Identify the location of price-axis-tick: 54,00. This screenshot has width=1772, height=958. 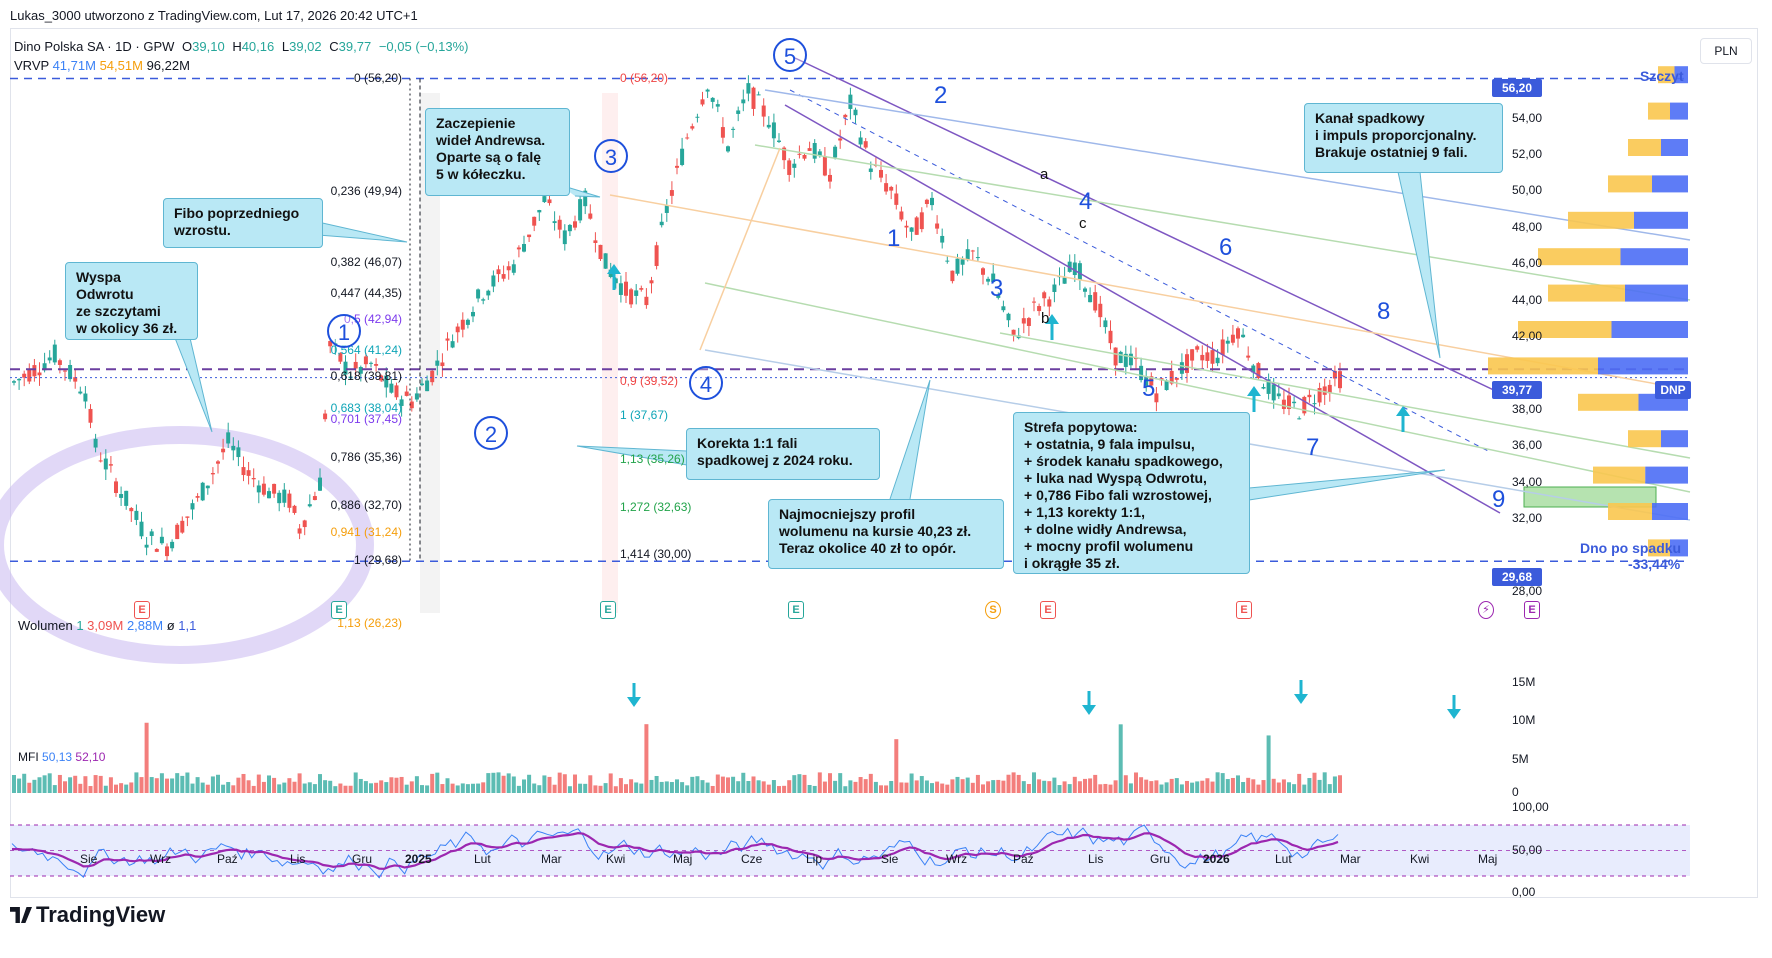
(1527, 117).